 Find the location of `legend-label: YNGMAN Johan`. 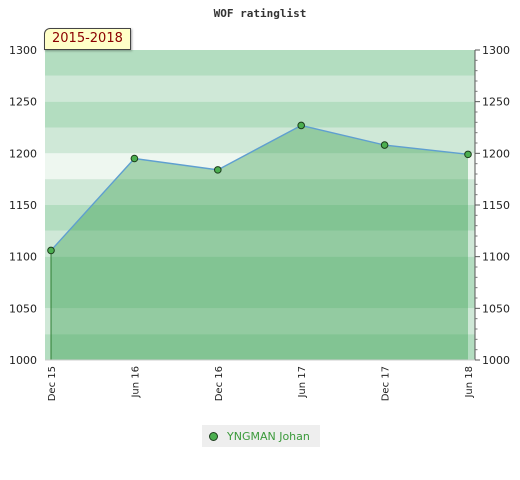

legend-label: YNGMAN Johan is located at coordinates (268, 436).